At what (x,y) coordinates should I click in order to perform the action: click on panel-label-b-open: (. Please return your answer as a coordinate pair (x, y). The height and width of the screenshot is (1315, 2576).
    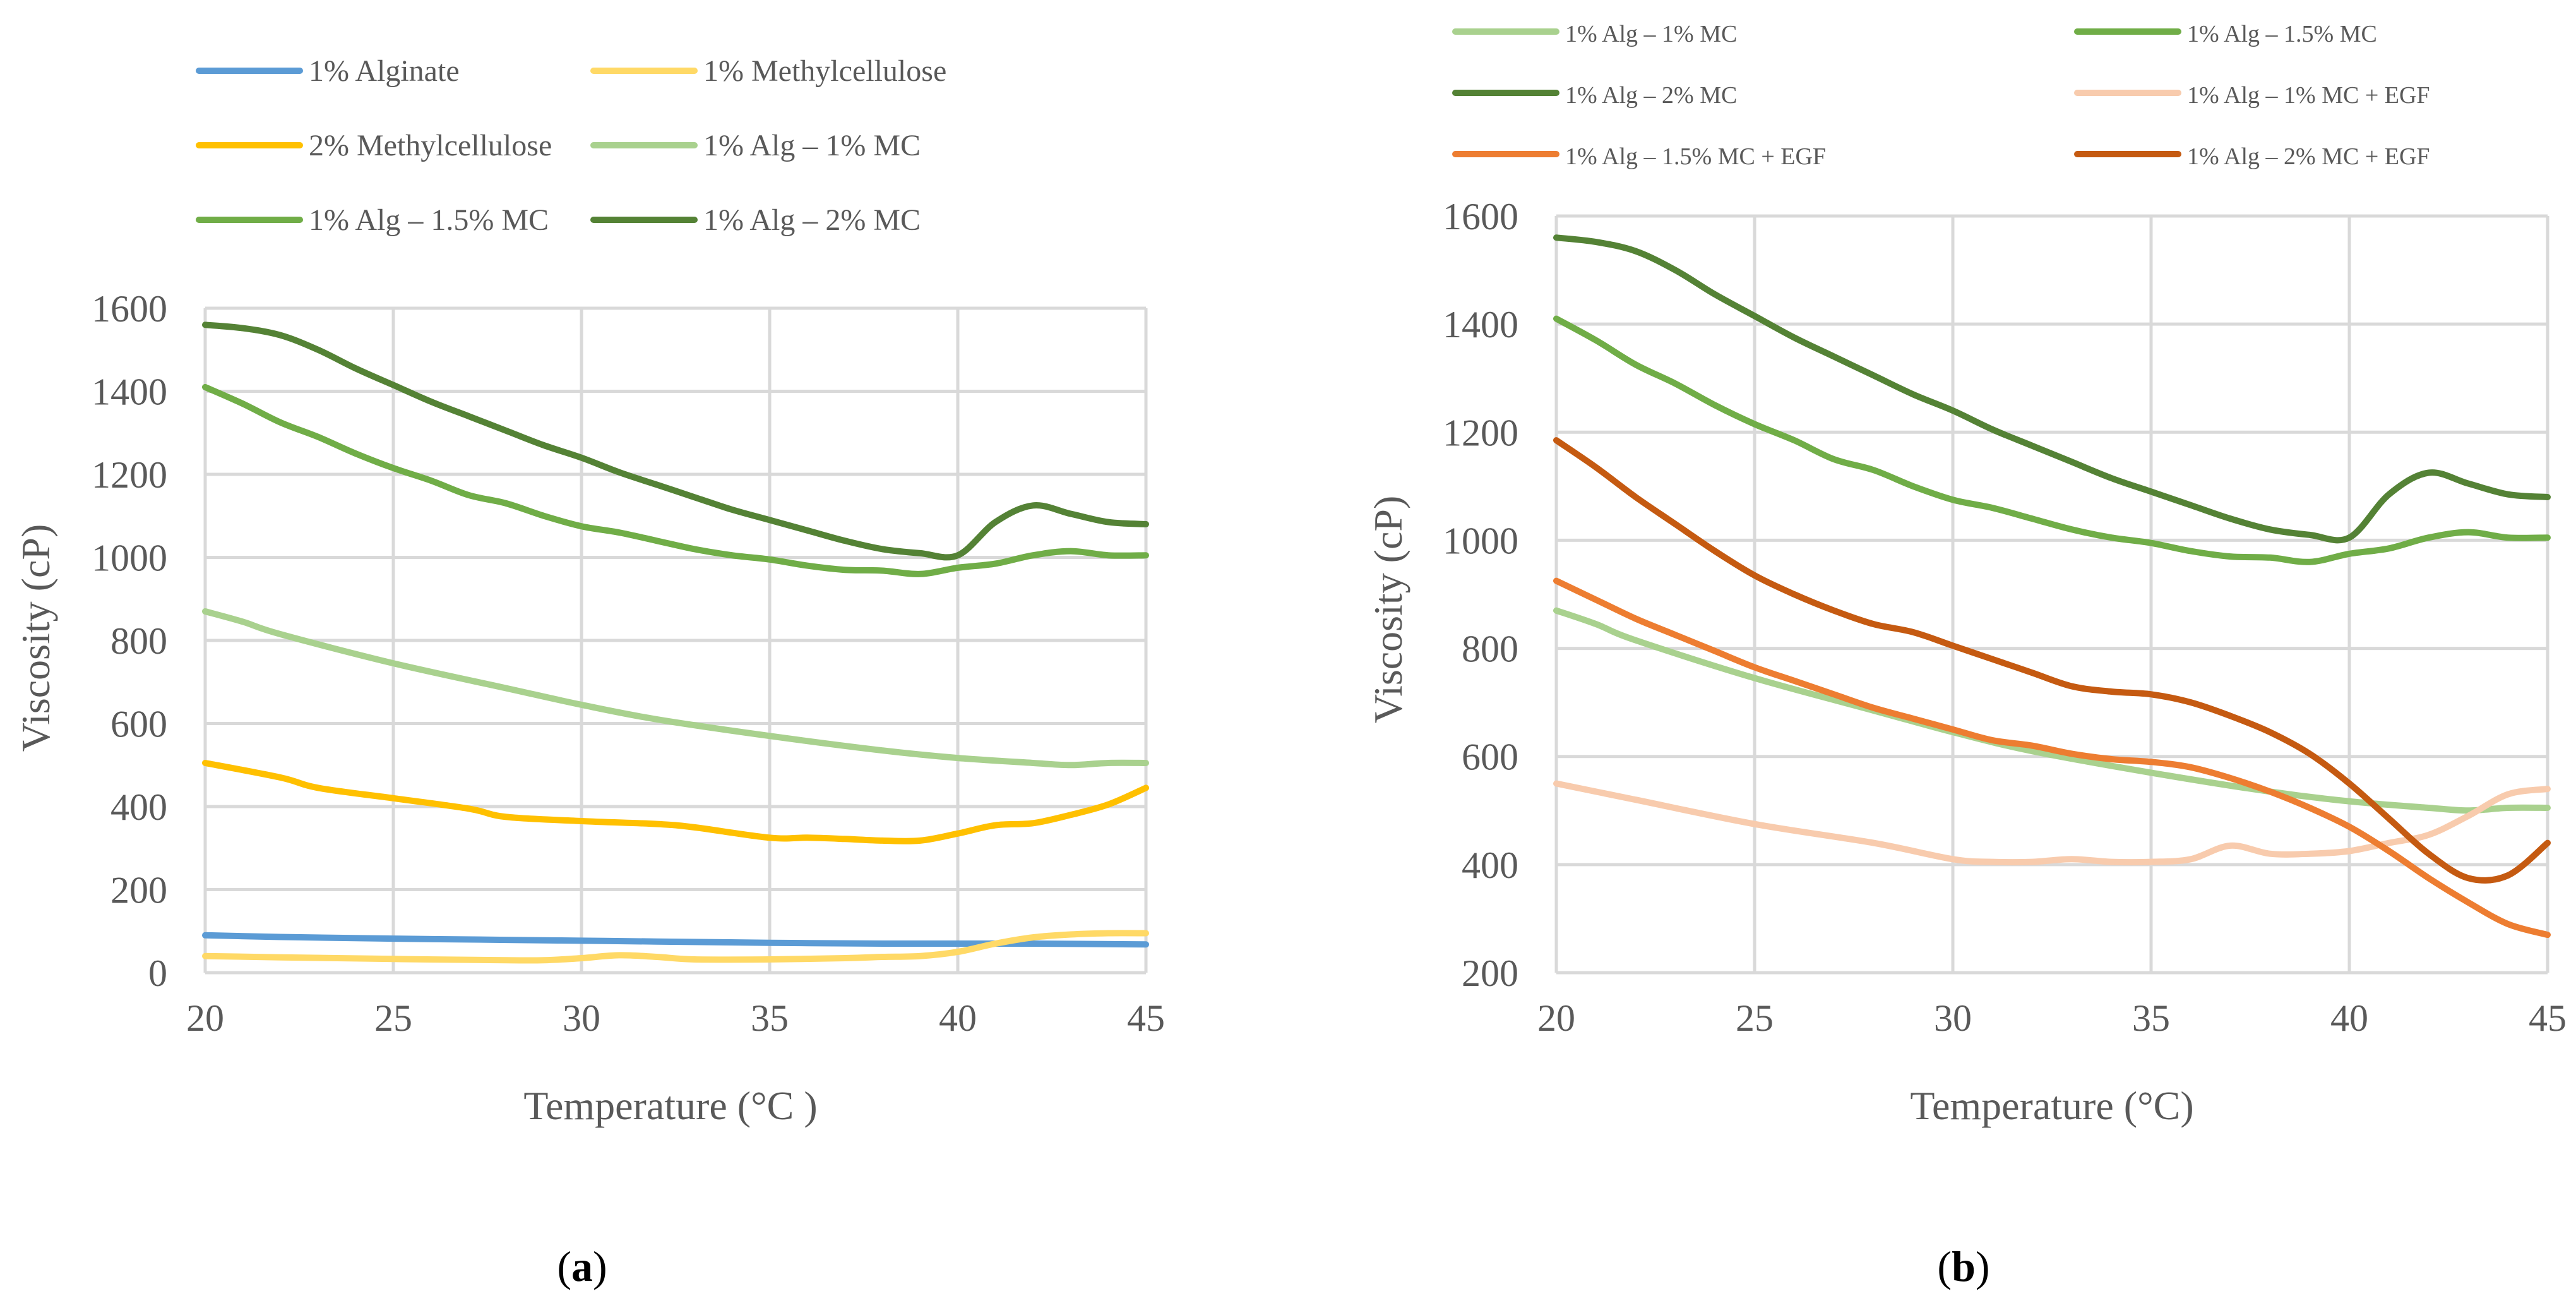
    Looking at the image, I should click on (1944, 1266).